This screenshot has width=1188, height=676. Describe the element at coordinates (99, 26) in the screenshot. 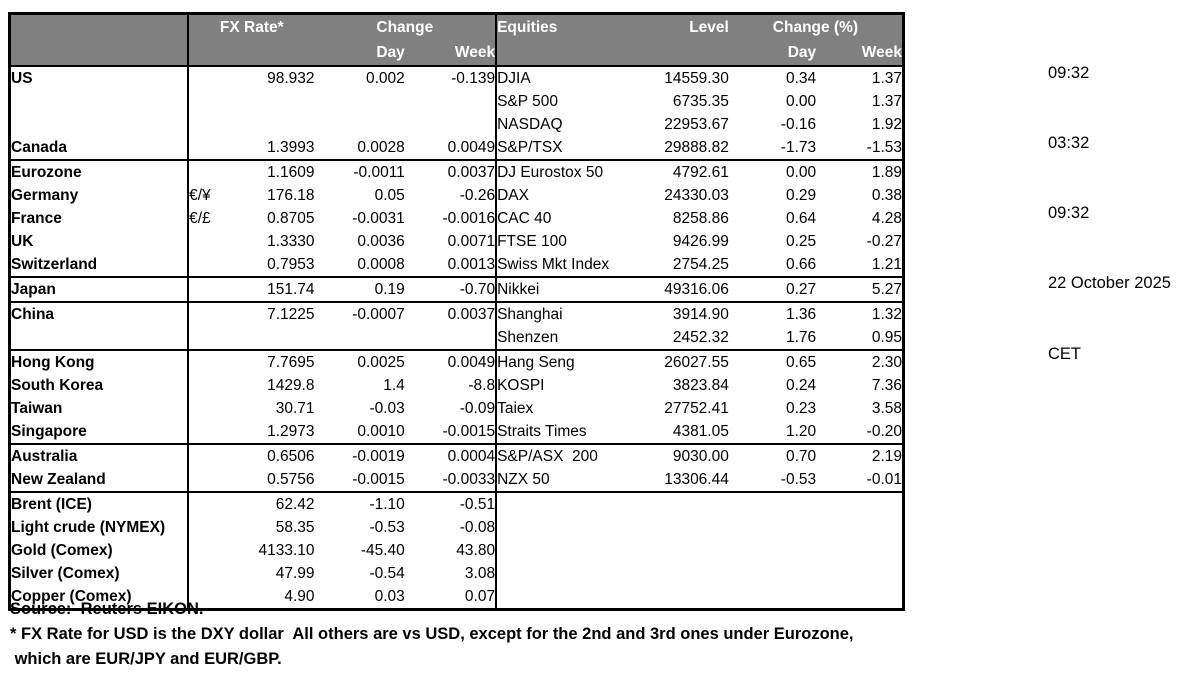

I see `header-blank-corner` at that location.